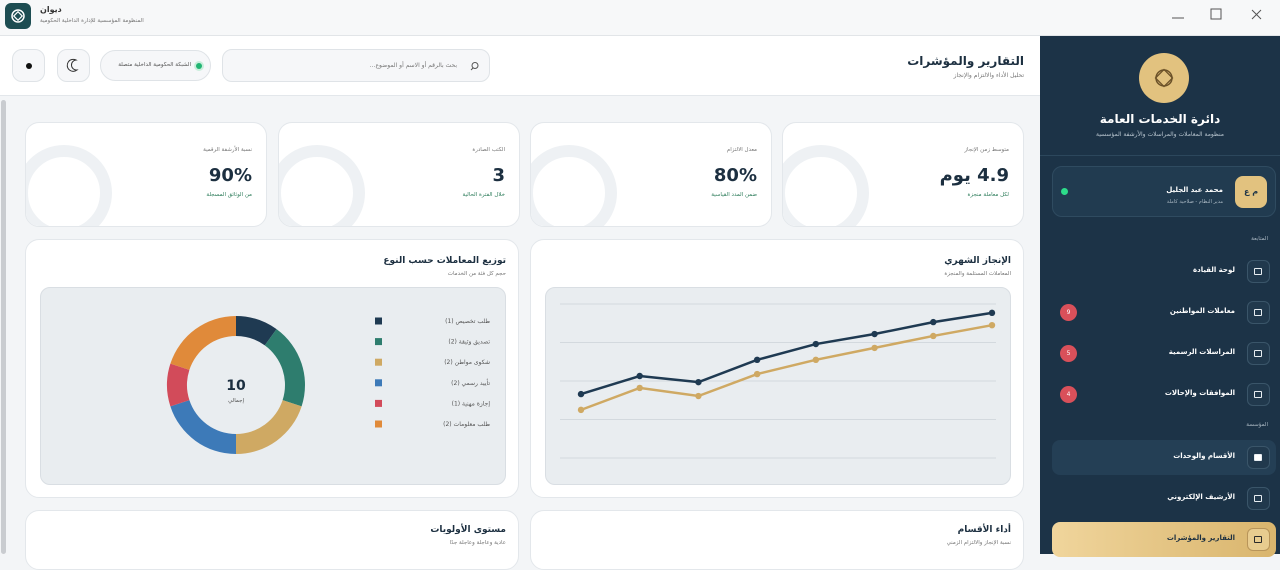 Image resolution: width=1280 pixels, height=570 pixels. What do you see at coordinates (51, 9) in the screenshot?
I see `app-name: ديوان` at bounding box center [51, 9].